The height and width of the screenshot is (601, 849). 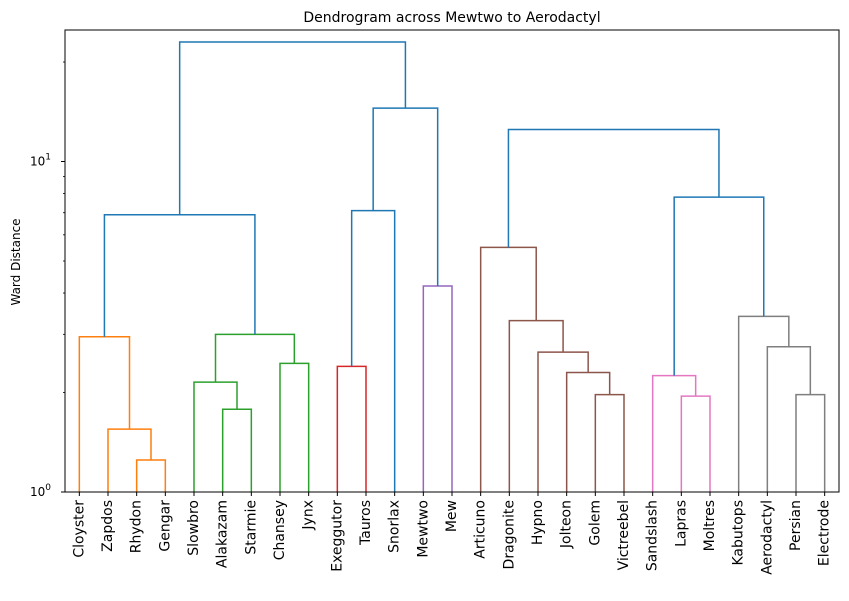 I want to click on leaf-label: Slowbro, so click(x=194, y=528).